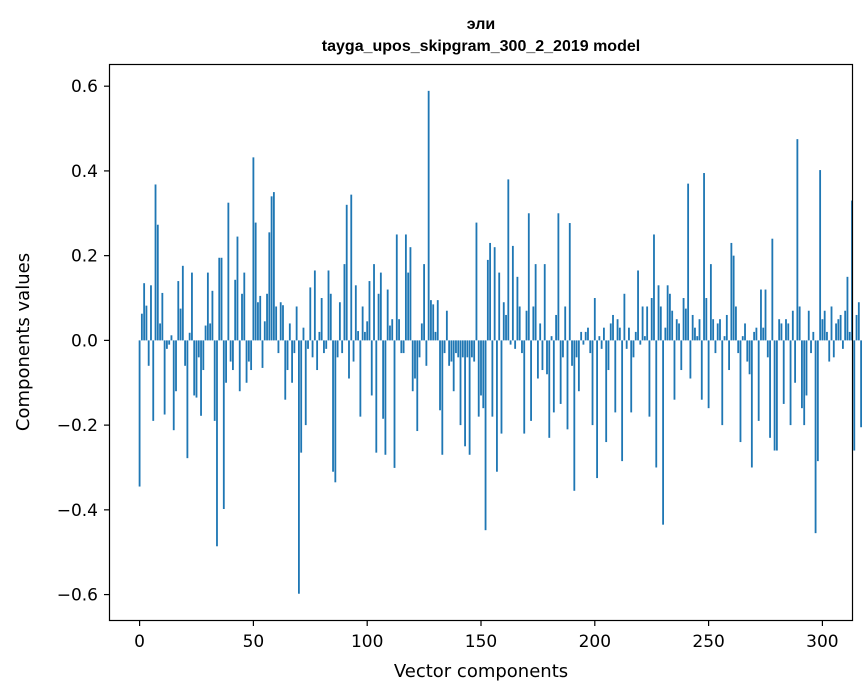 This screenshot has width=867, height=696. What do you see at coordinates (481, 24) in the screenshot?
I see `chart-title: эли` at bounding box center [481, 24].